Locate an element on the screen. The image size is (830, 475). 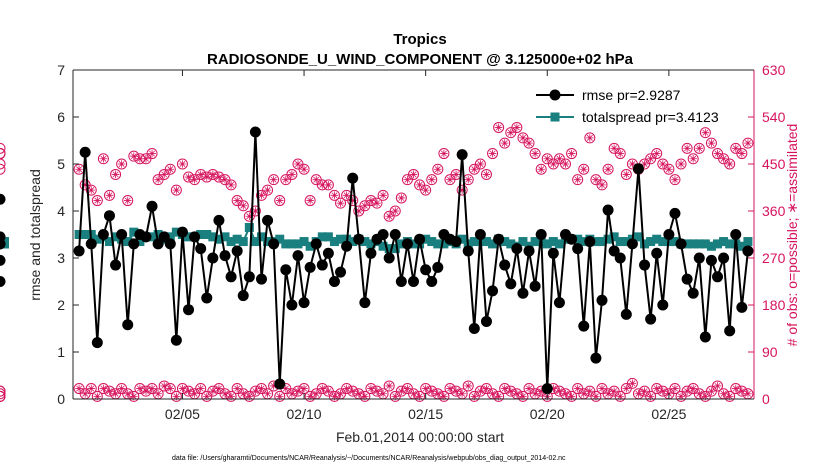
legend-rmse-label: rmse pr=2.9287 is located at coordinates (631, 95).